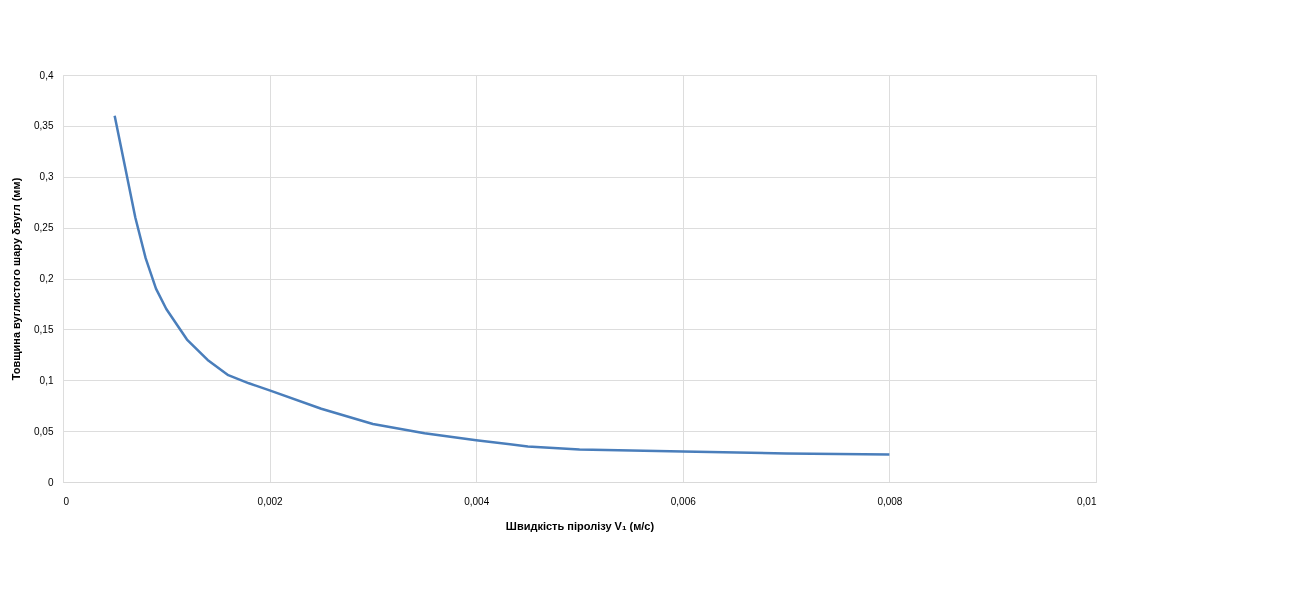 This screenshot has height=610, width=1300. I want to click on y-tick-label: 0,4, so click(46, 75).